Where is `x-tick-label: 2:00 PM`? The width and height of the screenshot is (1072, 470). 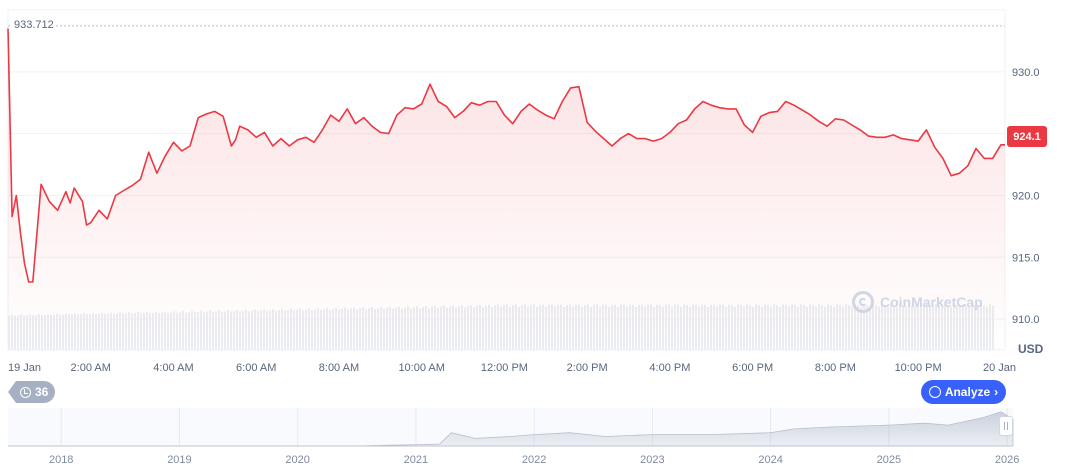 x-tick-label: 2:00 PM is located at coordinates (587, 368).